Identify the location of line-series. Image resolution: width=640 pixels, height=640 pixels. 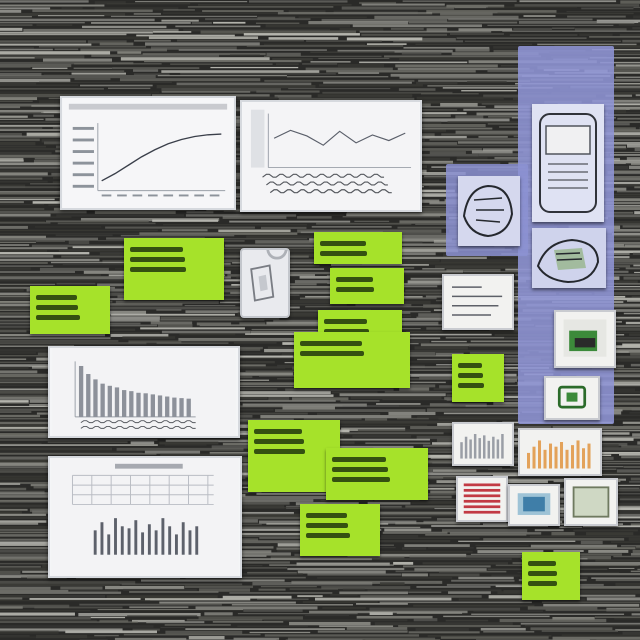
(161, 157).